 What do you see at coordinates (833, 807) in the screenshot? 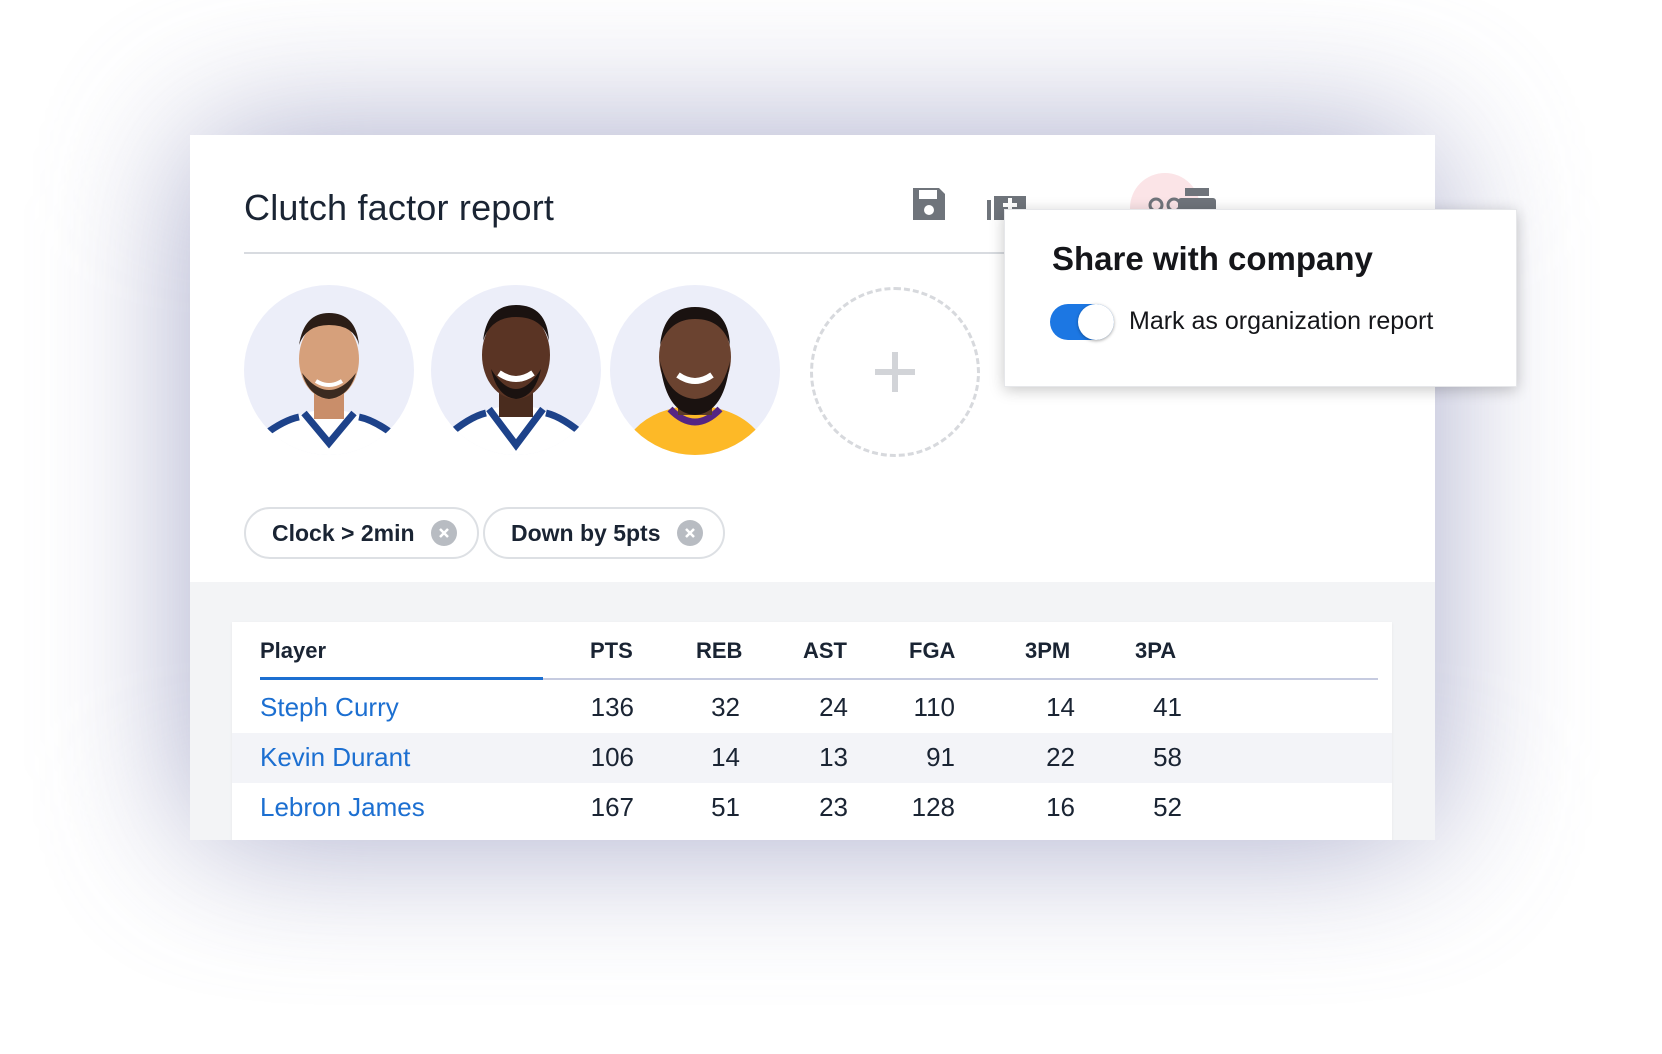
I see `cell-ast: 23` at bounding box center [833, 807].